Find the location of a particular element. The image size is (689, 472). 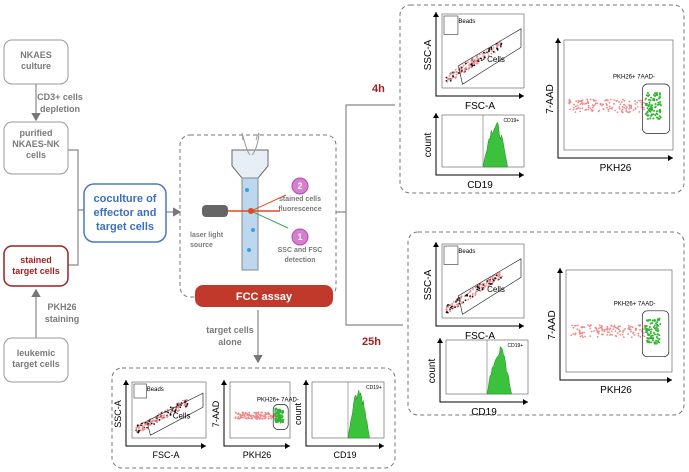

gate-label: CD19+ is located at coordinates (516, 346).